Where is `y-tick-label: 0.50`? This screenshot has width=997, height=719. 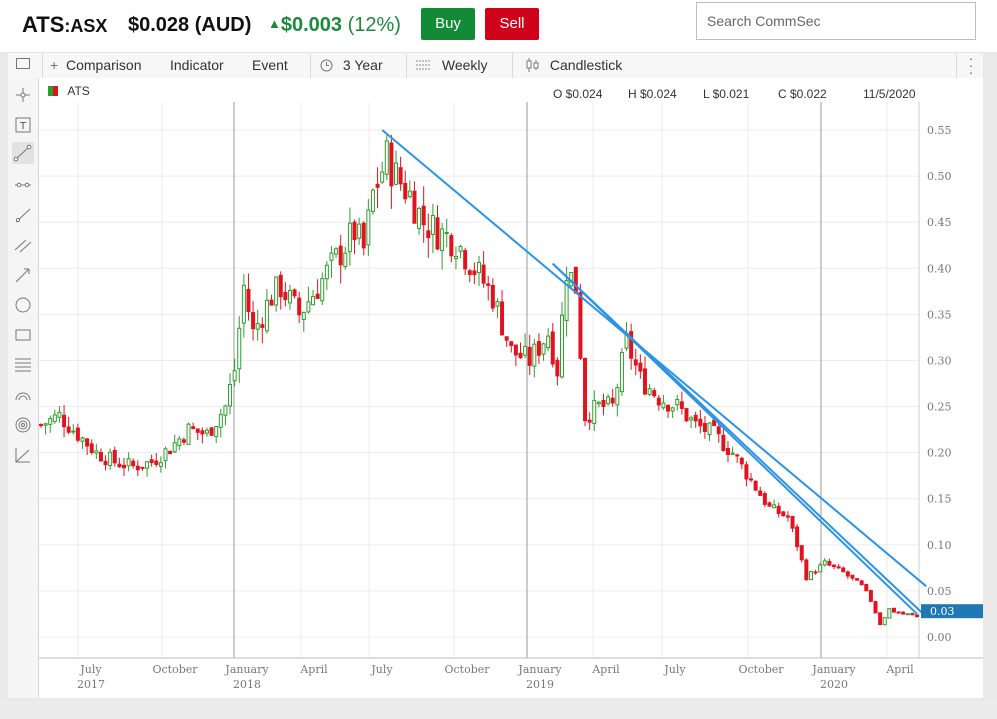 y-tick-label: 0.50 is located at coordinates (939, 176).